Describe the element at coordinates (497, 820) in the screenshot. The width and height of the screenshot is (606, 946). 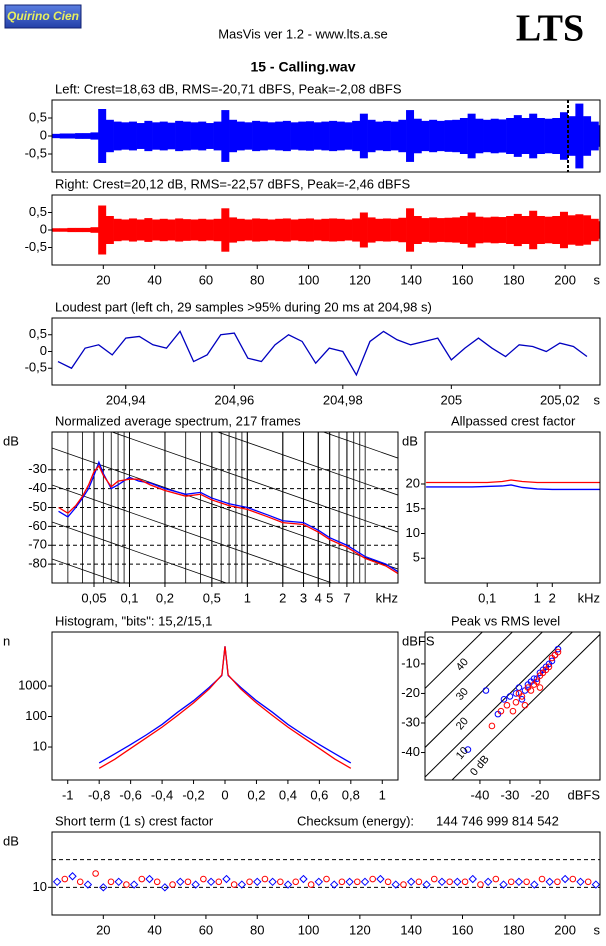
I see `checksum-value: 144 746 999 814 542` at that location.